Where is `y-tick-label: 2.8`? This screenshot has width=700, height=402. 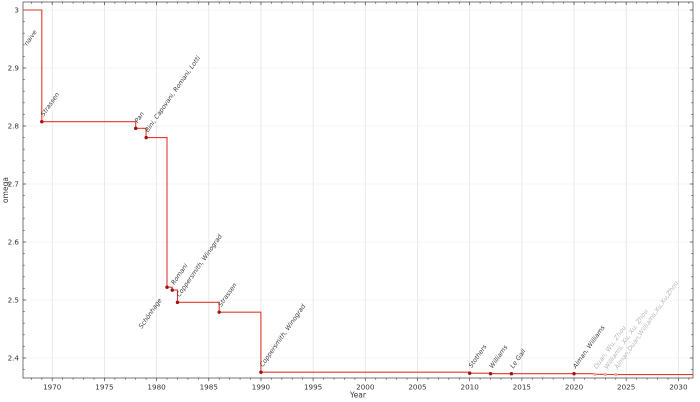
y-tick-label: 2.8 is located at coordinates (14, 126).